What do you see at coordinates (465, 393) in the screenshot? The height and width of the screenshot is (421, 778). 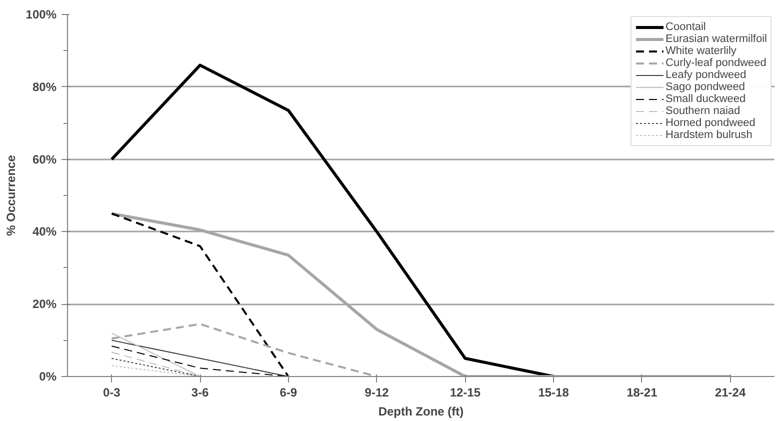 I see `x-tick-label: 12-15` at bounding box center [465, 393].